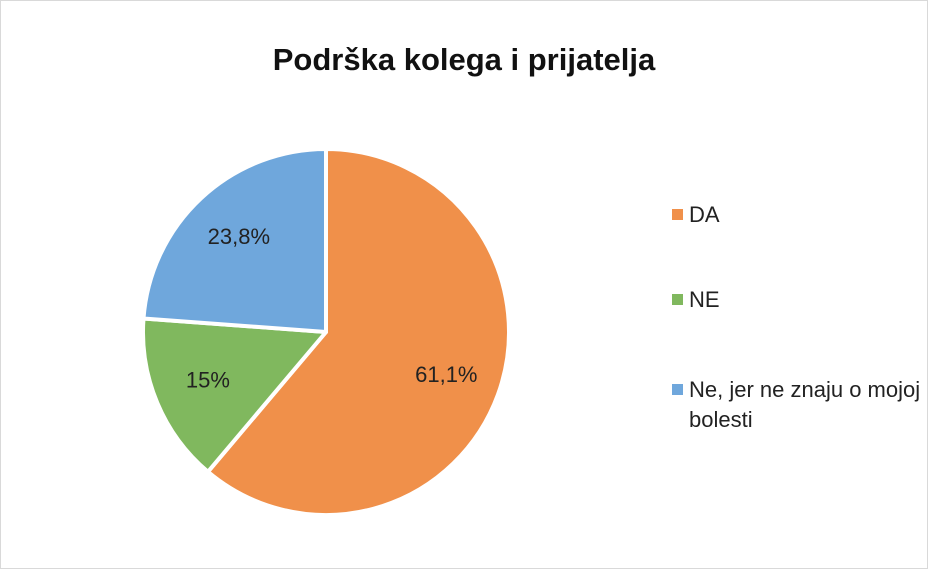 Image resolution: width=928 pixels, height=569 pixels. I want to click on legend-item: NE, so click(797, 300).